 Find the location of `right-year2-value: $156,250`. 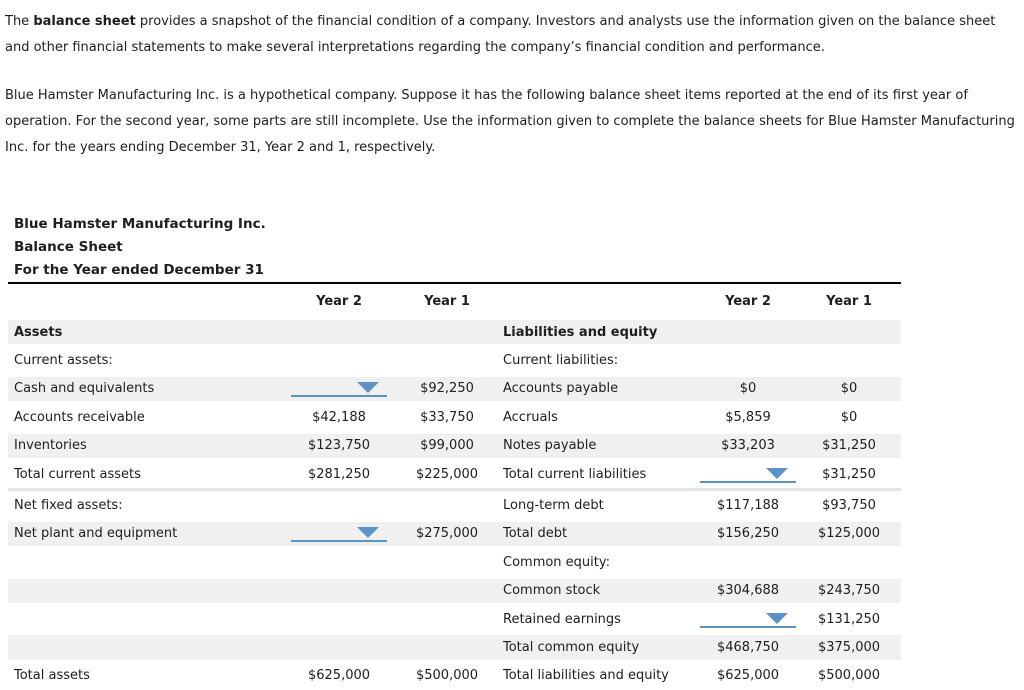

right-year2-value: $156,250 is located at coordinates (748, 534).